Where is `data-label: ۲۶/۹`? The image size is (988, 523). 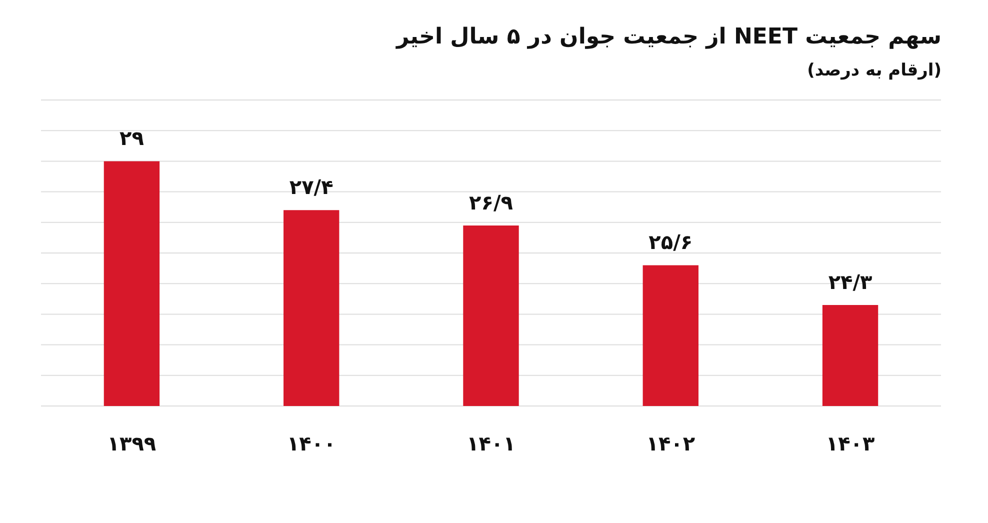
data-label: ۲۶/۹ is located at coordinates (491, 202).